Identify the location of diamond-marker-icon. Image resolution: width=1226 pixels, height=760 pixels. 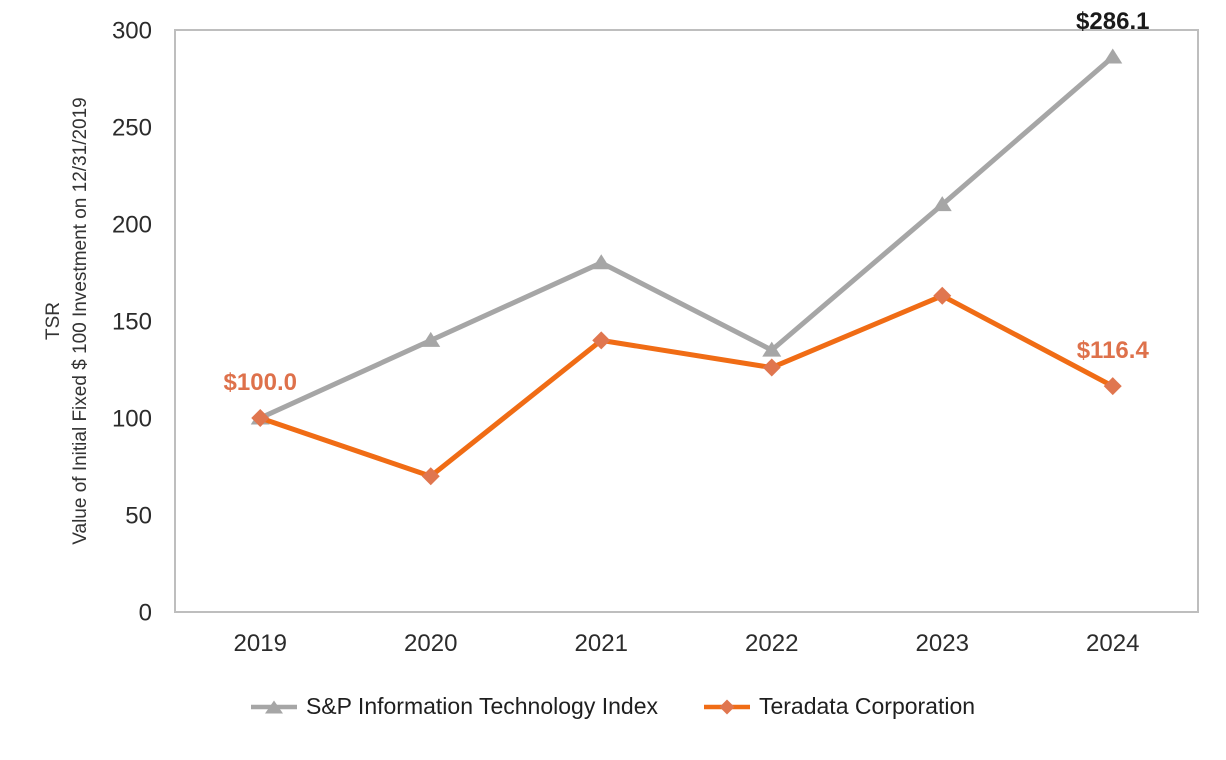
(726, 706).